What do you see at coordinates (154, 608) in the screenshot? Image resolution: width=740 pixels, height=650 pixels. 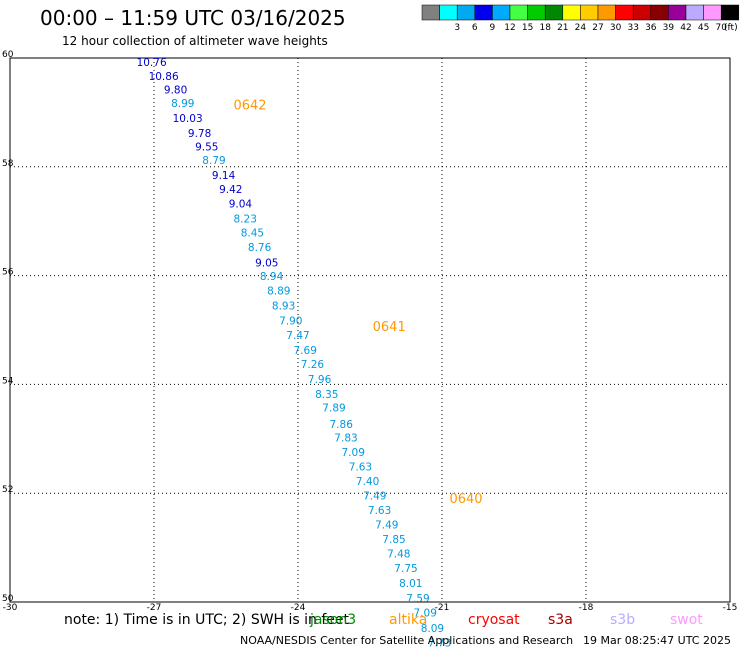 I see `x-tick-label: -27` at bounding box center [154, 608].